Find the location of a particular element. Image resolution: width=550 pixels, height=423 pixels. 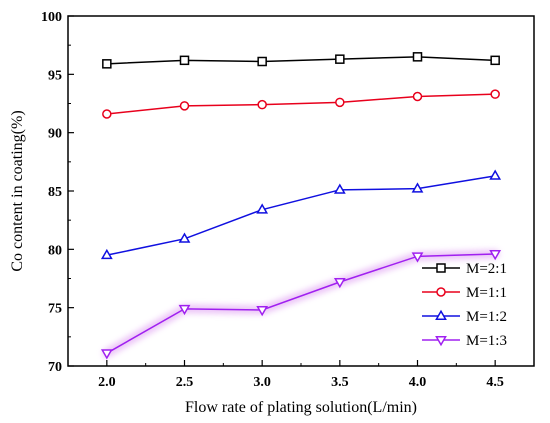

x-tick-label: 4.5 is located at coordinates (495, 382).